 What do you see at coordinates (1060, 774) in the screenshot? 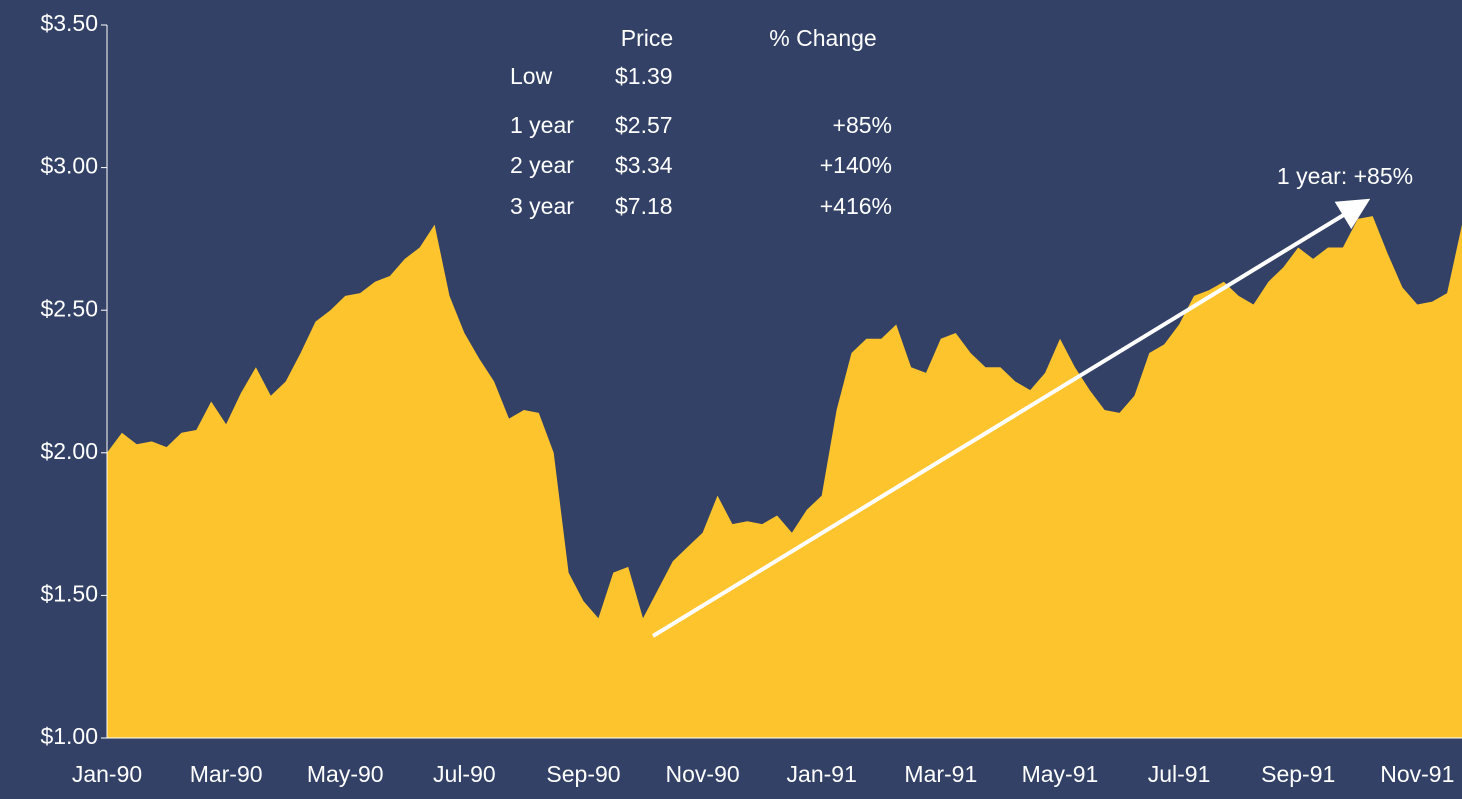
I see `x-tick-label: May-91` at bounding box center [1060, 774].